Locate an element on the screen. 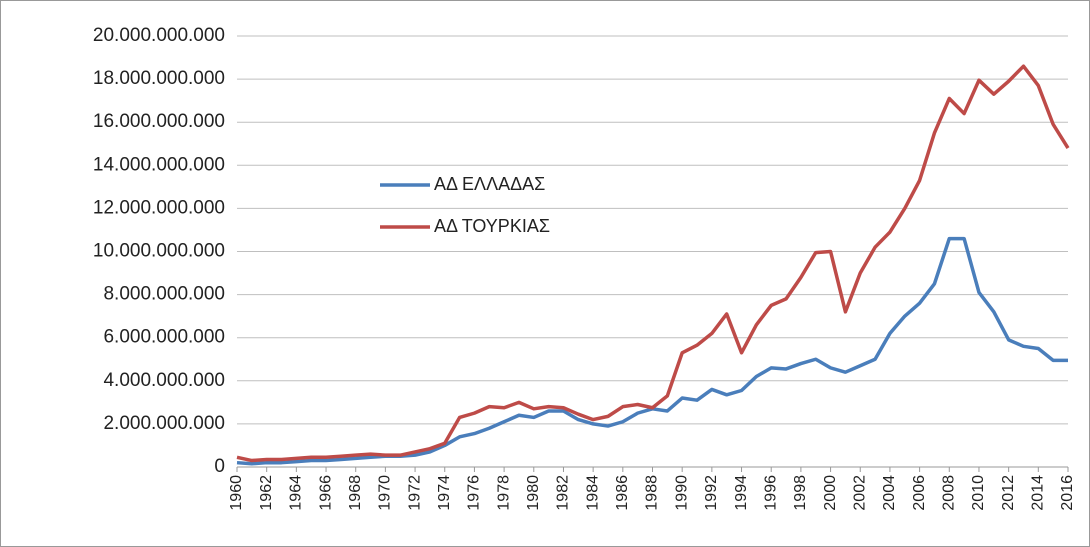 This screenshot has height=547, width=1090. x-tick-label: 1970 is located at coordinates (385, 493).